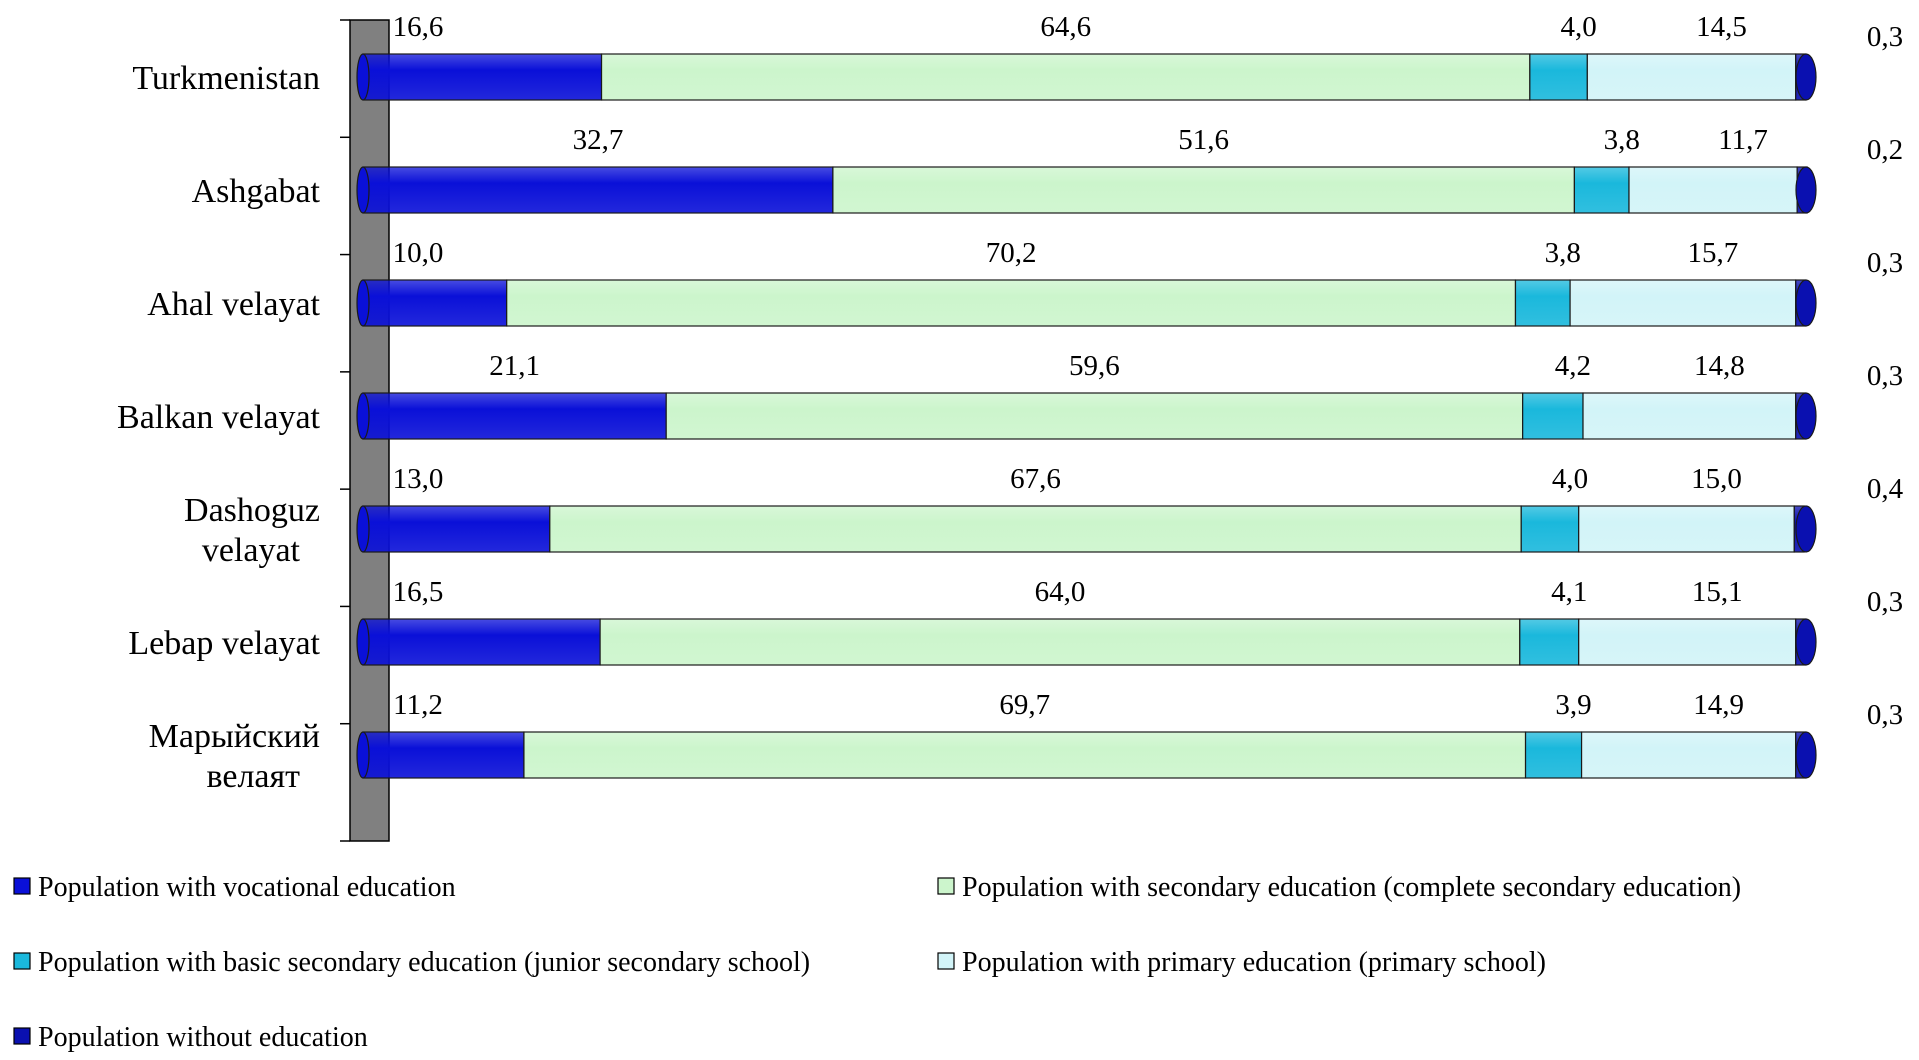  Describe the element at coordinates (247, 887) in the screenshot. I see `legend-label: Population with vocational education` at that location.